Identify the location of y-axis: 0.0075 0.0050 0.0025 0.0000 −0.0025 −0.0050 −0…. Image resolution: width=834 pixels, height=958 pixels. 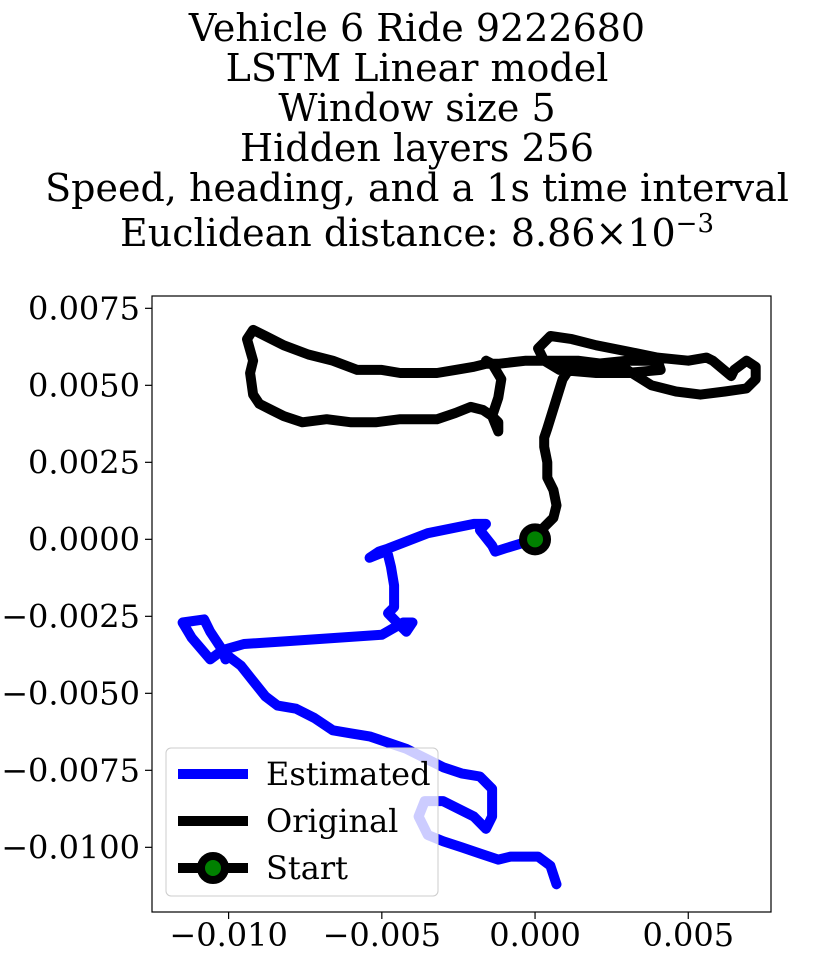
(76, 577).